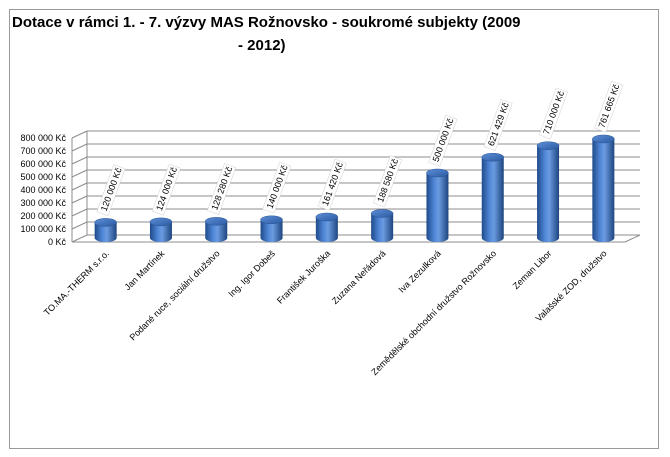  What do you see at coordinates (532, 269) in the screenshot?
I see `category-label: Zeman Libor` at bounding box center [532, 269].